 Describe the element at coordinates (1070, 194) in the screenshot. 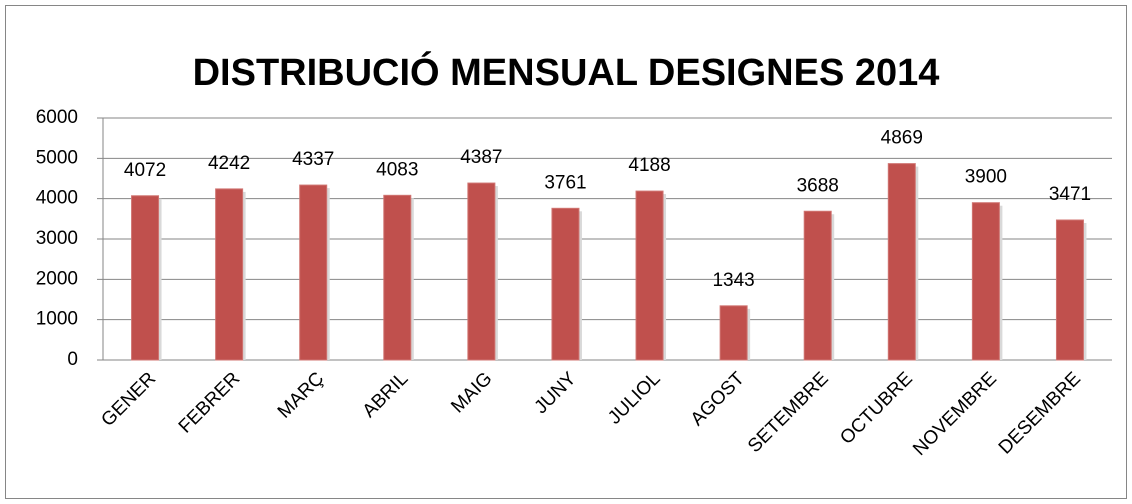

I see `data-label: 3471` at that location.